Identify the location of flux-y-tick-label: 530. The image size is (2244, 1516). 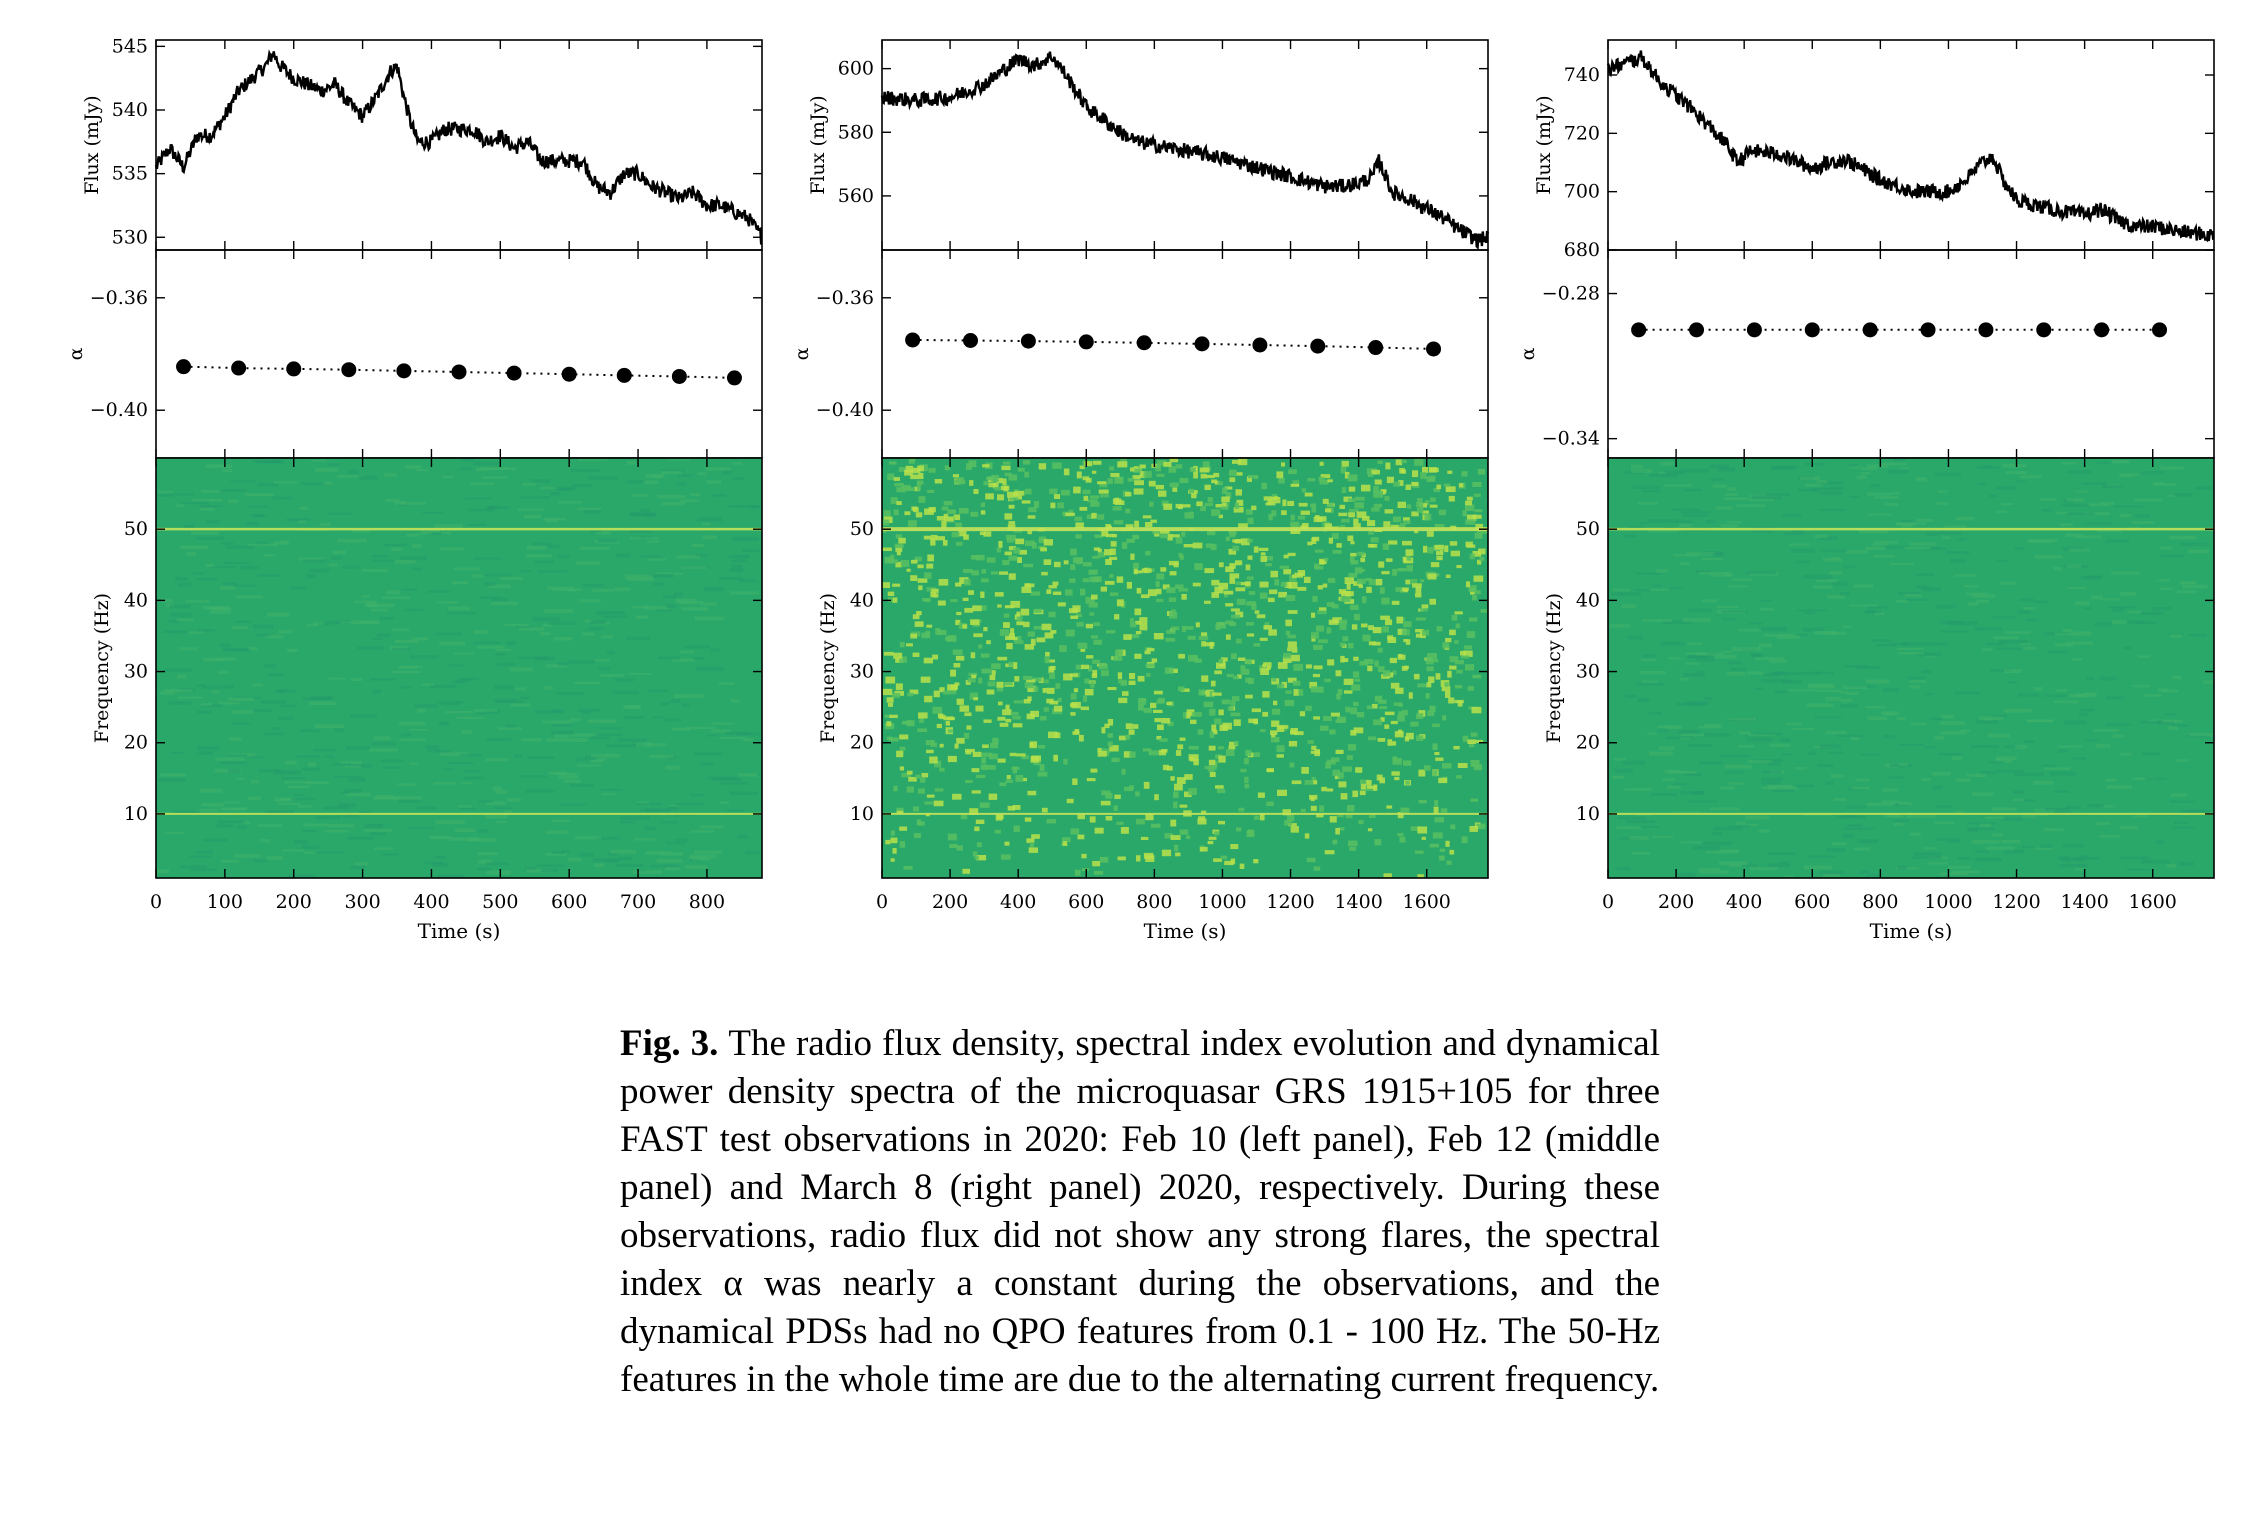
(130, 237).